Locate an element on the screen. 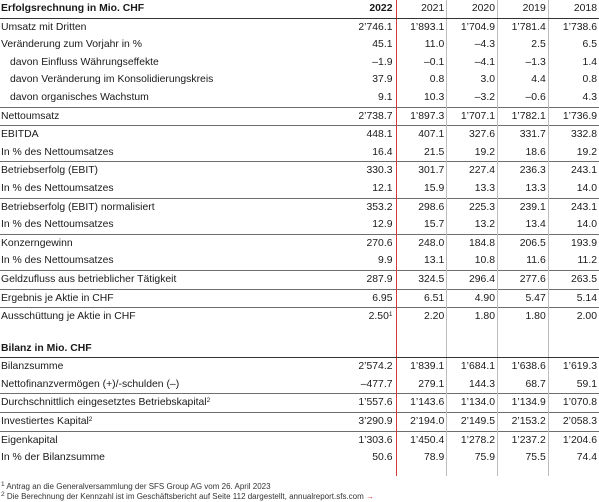 The image size is (599, 502). value-text: 225.3 is located at coordinates (481, 207).